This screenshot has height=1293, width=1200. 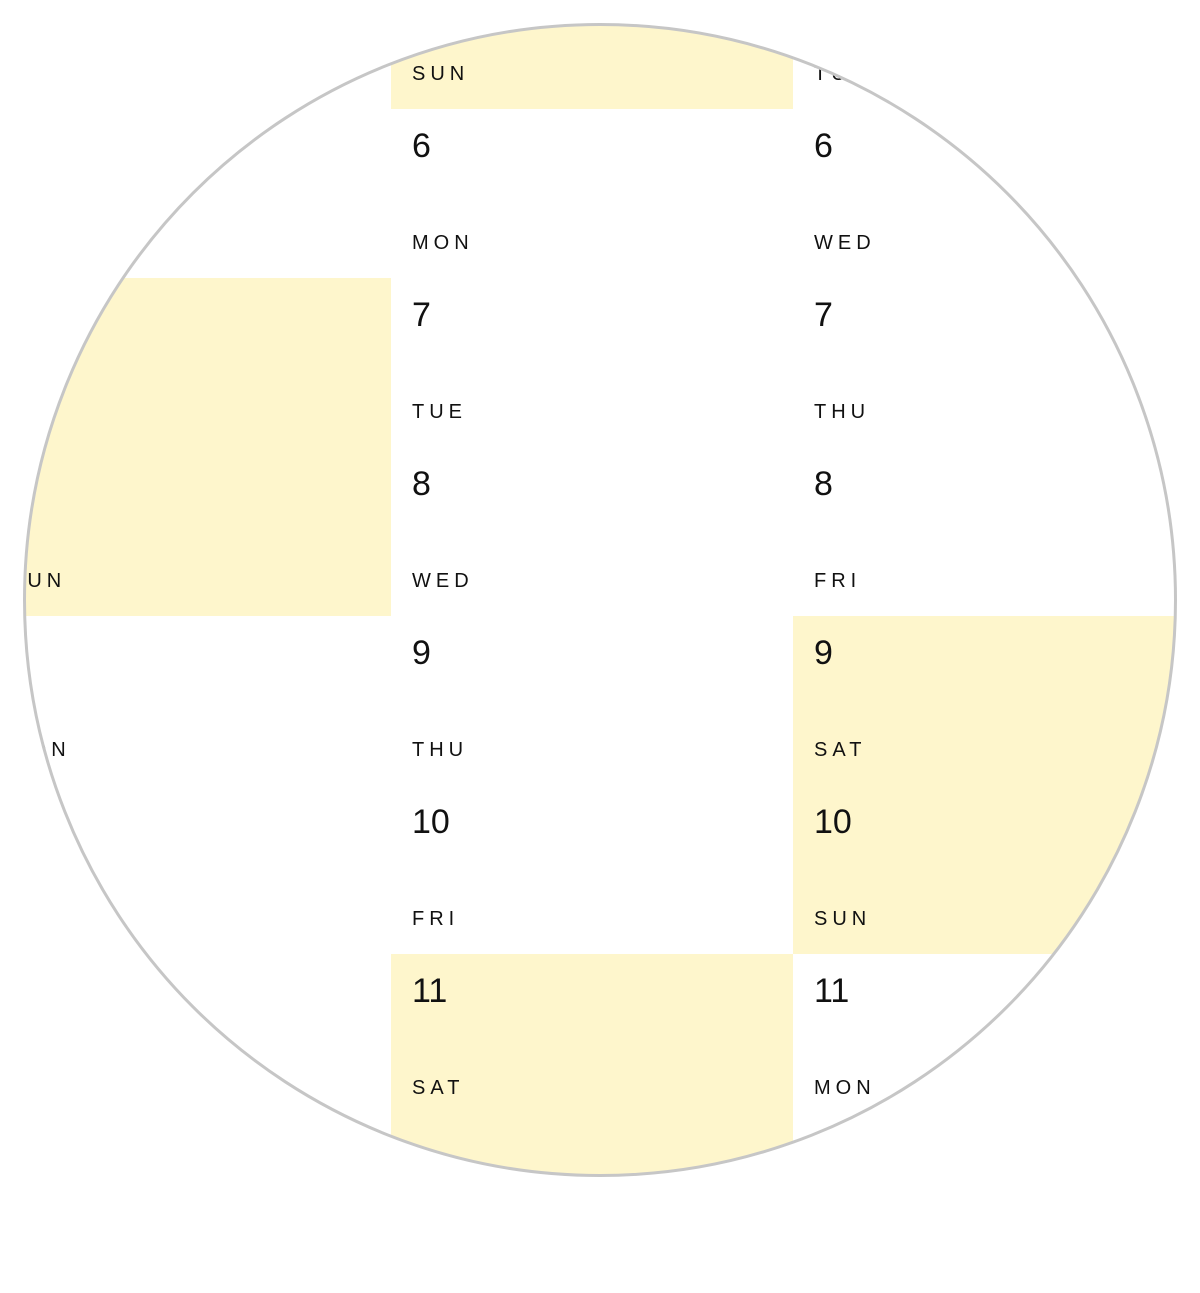 I want to click on calendar-day-cell: 11 SAT, so click(x=592, y=1039).